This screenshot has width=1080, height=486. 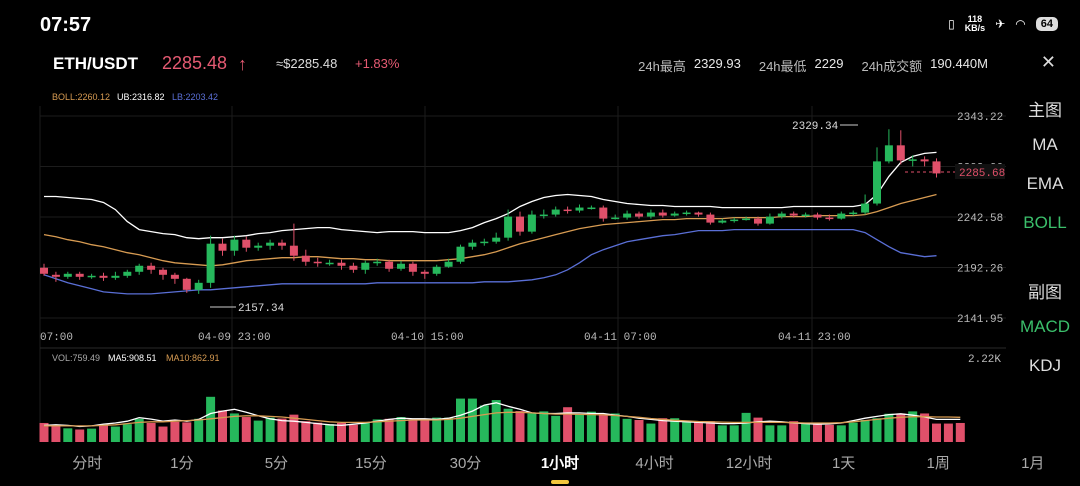 What do you see at coordinates (182, 463) in the screenshot?
I see `interval-tab: 1分` at bounding box center [182, 463].